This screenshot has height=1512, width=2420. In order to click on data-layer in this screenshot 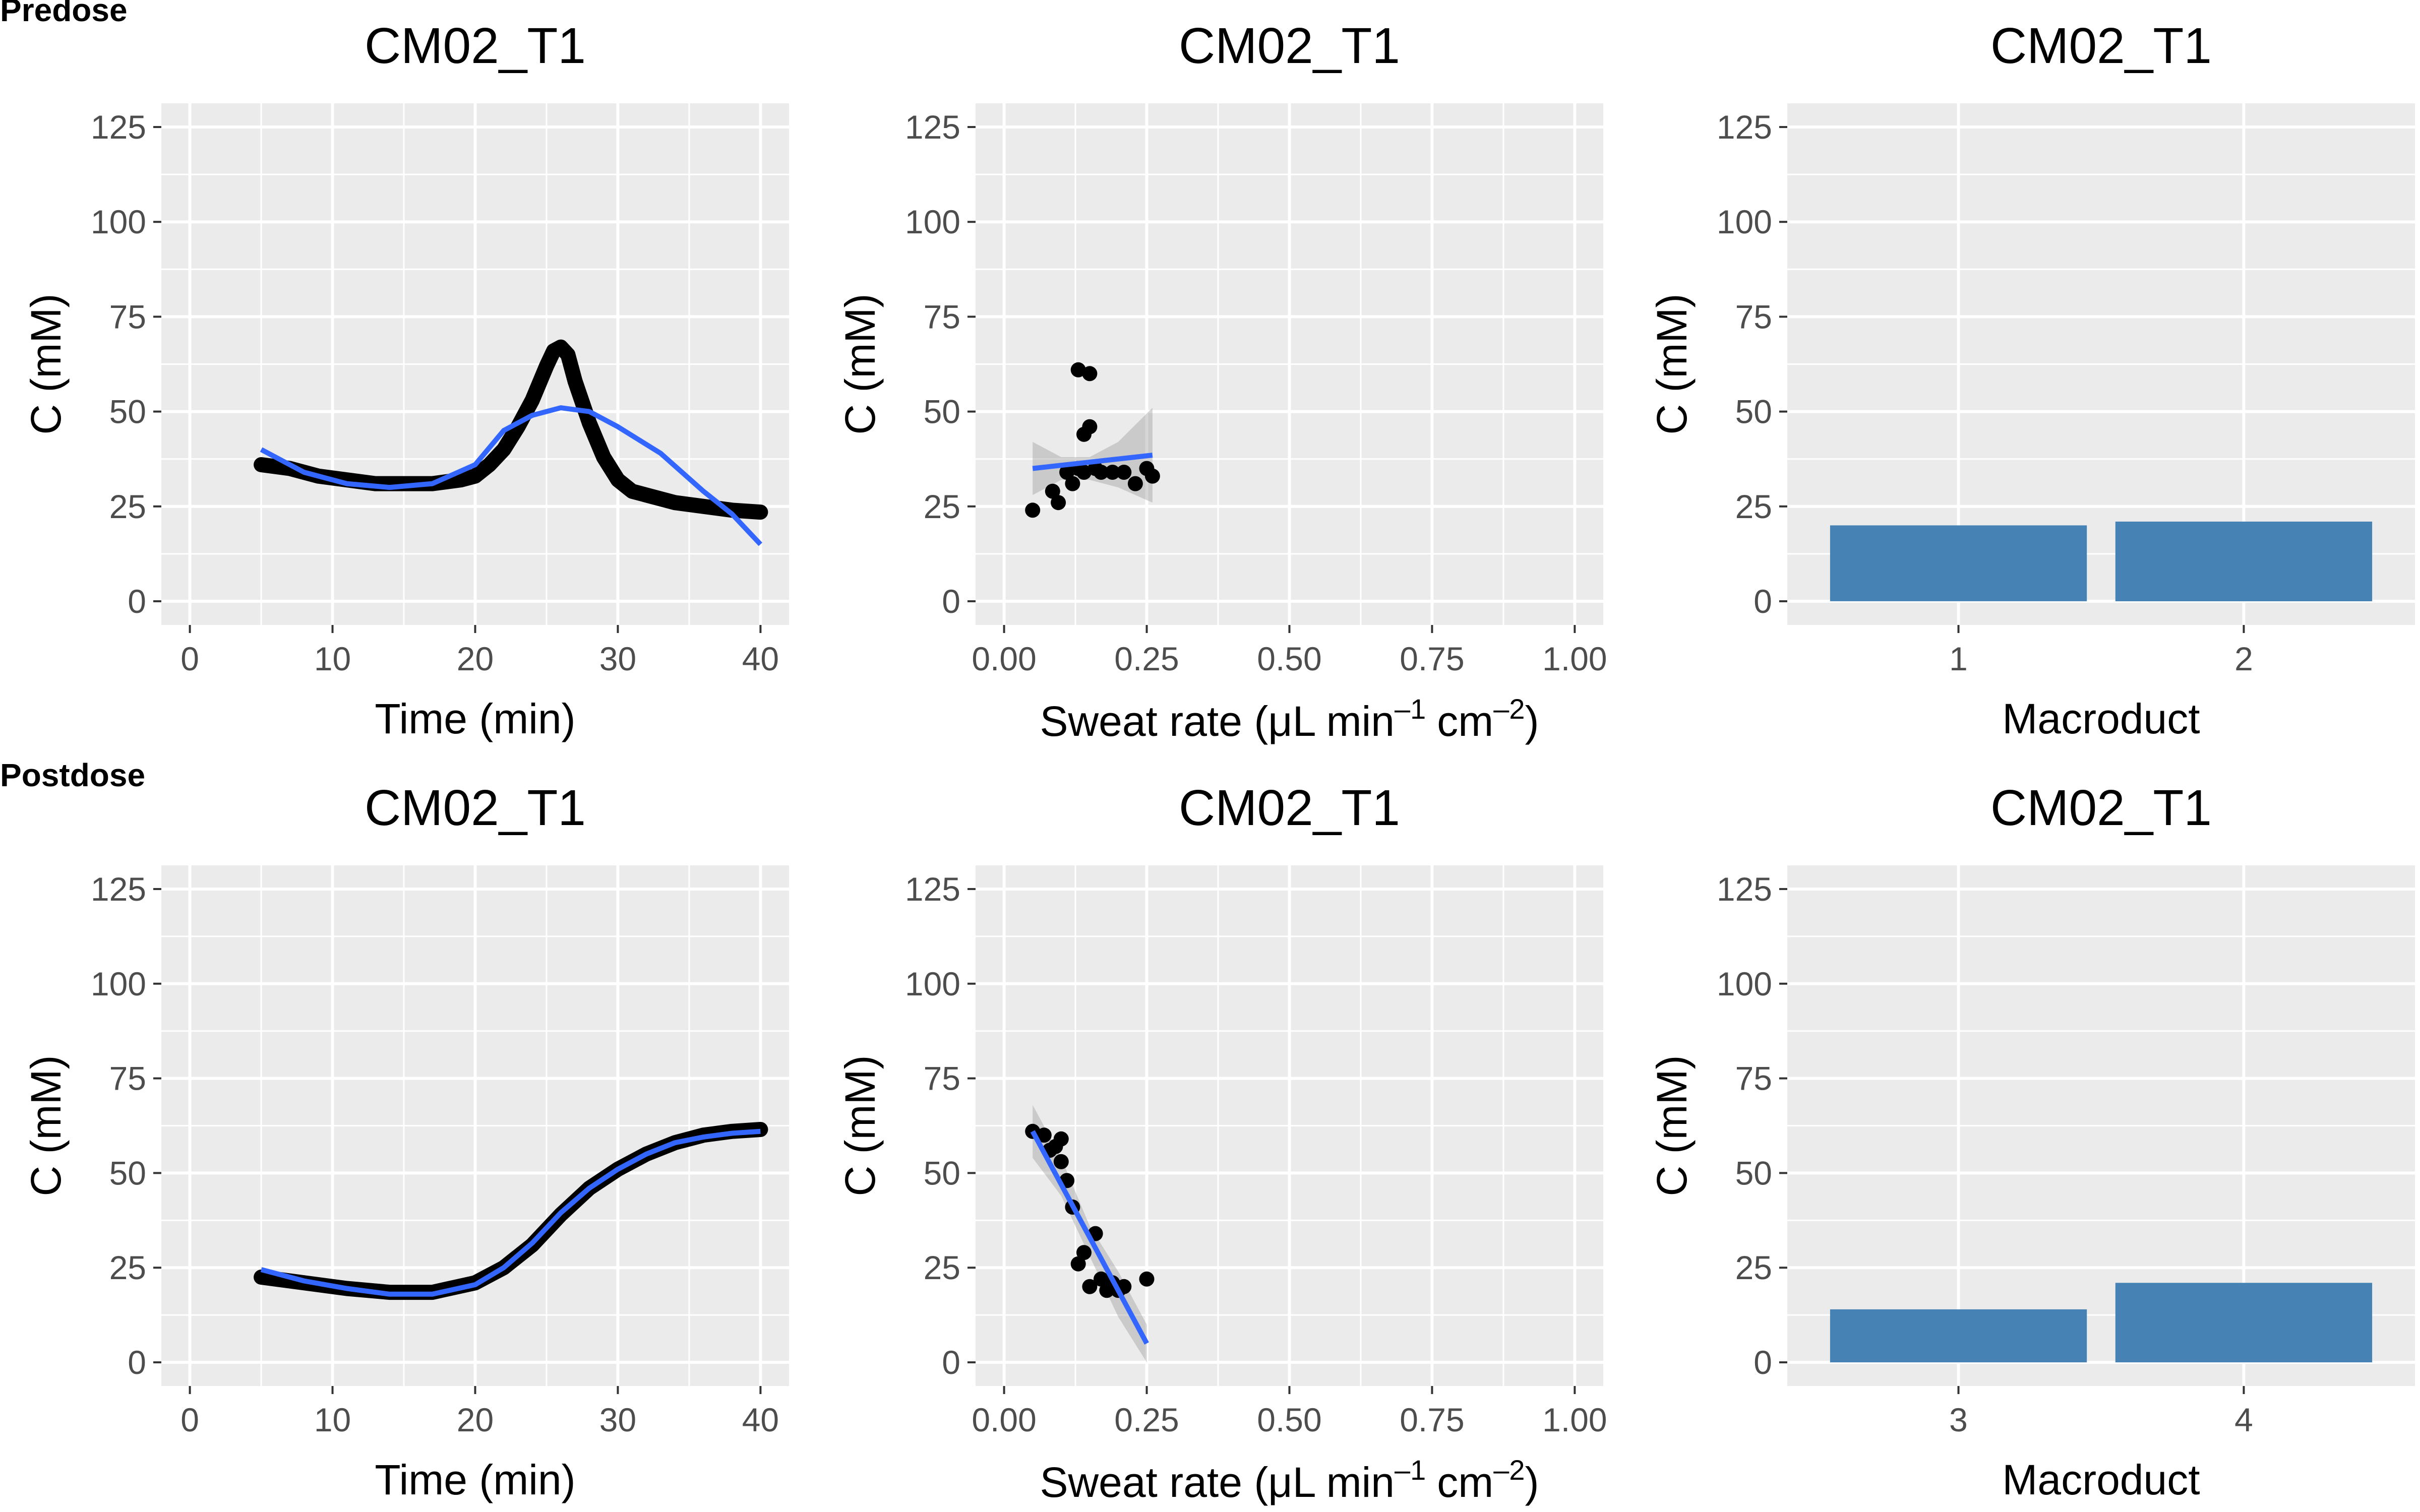, I will do `click(511, 442)`.